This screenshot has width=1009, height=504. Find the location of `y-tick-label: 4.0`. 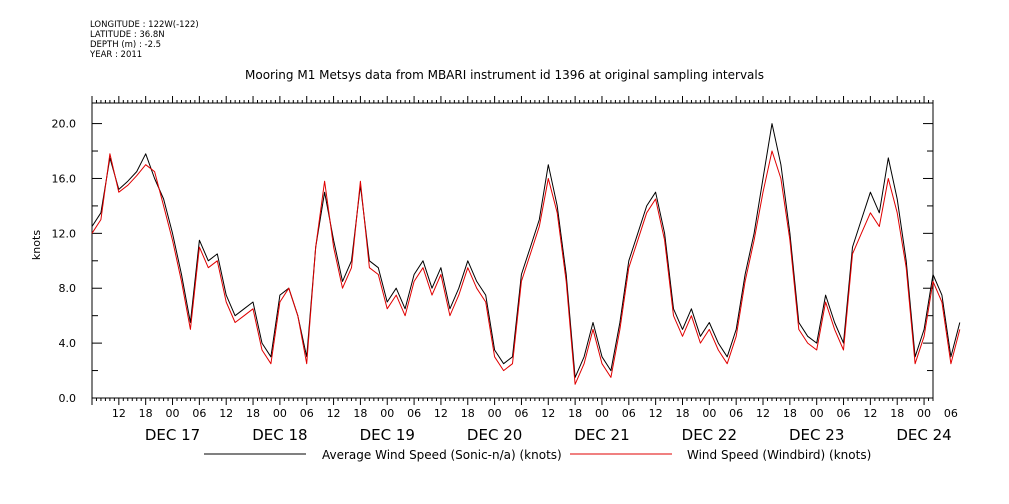

y-tick-label: 4.0 is located at coordinates (68, 343).